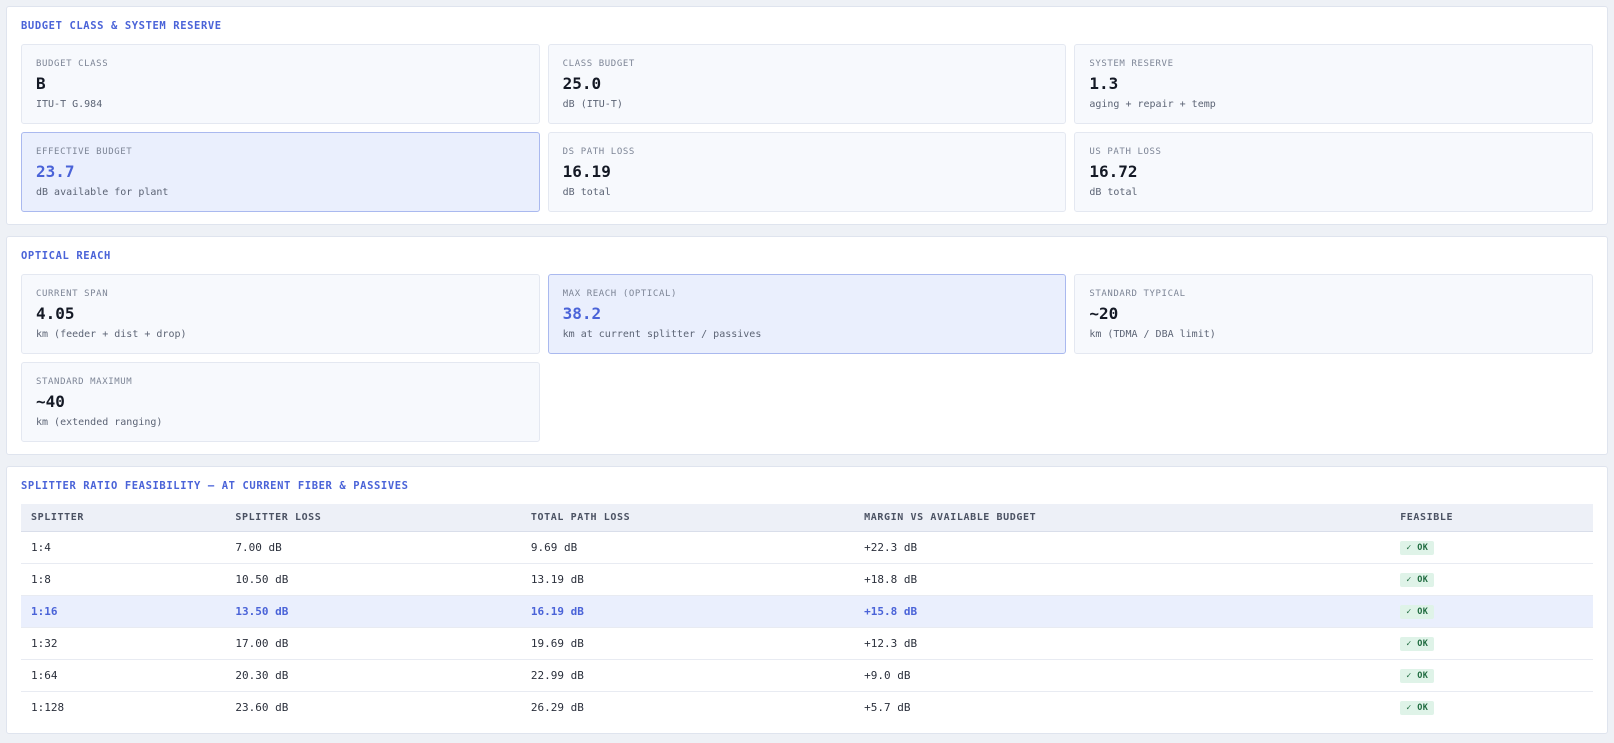 This screenshot has height=743, width=1614. Describe the element at coordinates (887, 707) in the screenshot. I see `cell-margin: +5.7 dB` at that location.